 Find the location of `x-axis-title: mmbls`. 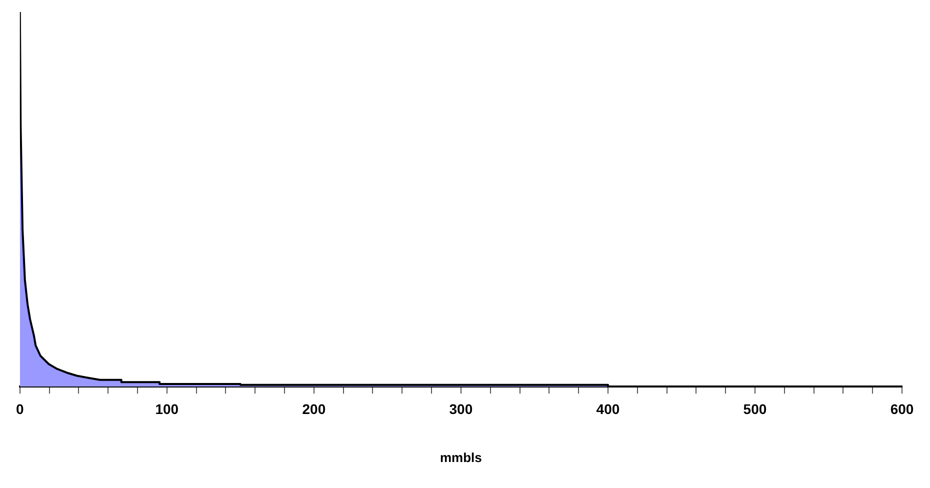

x-axis-title: mmbls is located at coordinates (461, 457).